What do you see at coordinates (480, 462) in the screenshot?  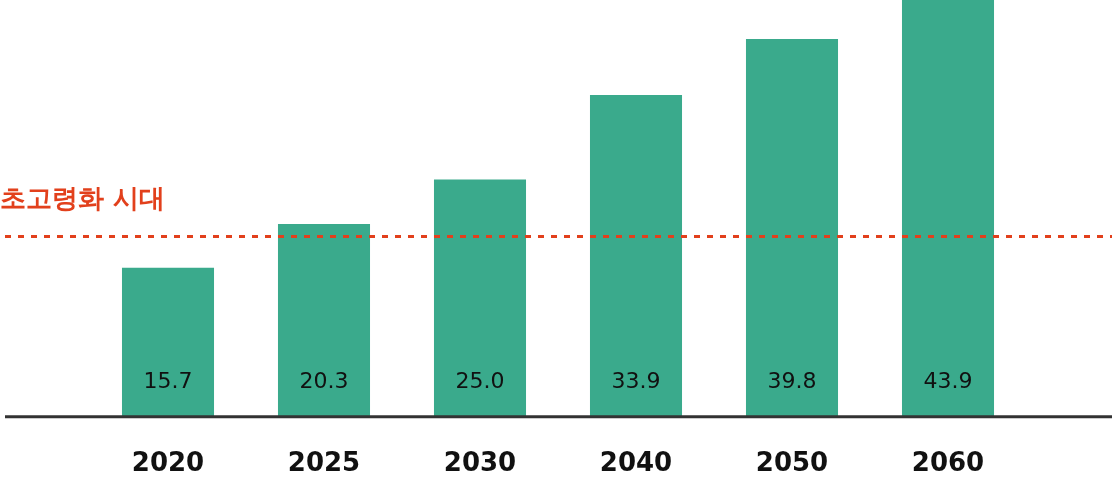 I see `x-tick-label: 2030` at bounding box center [480, 462].